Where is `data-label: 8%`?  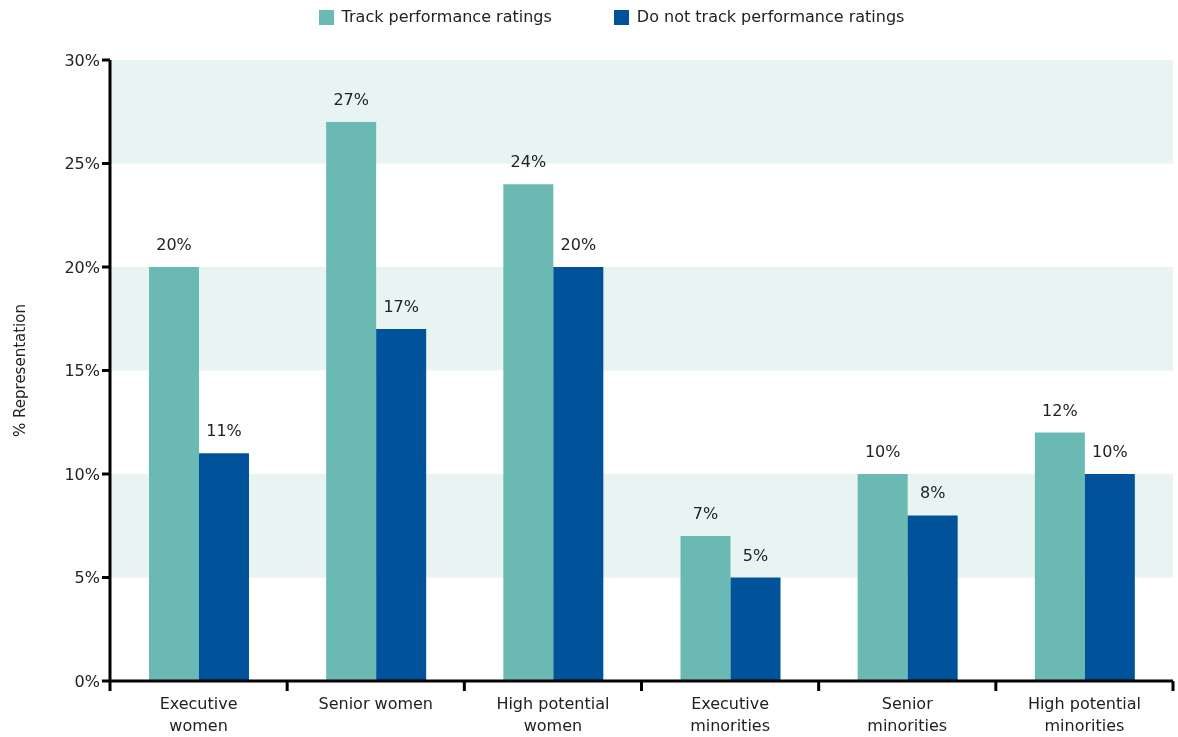 data-label: 8% is located at coordinates (932, 493).